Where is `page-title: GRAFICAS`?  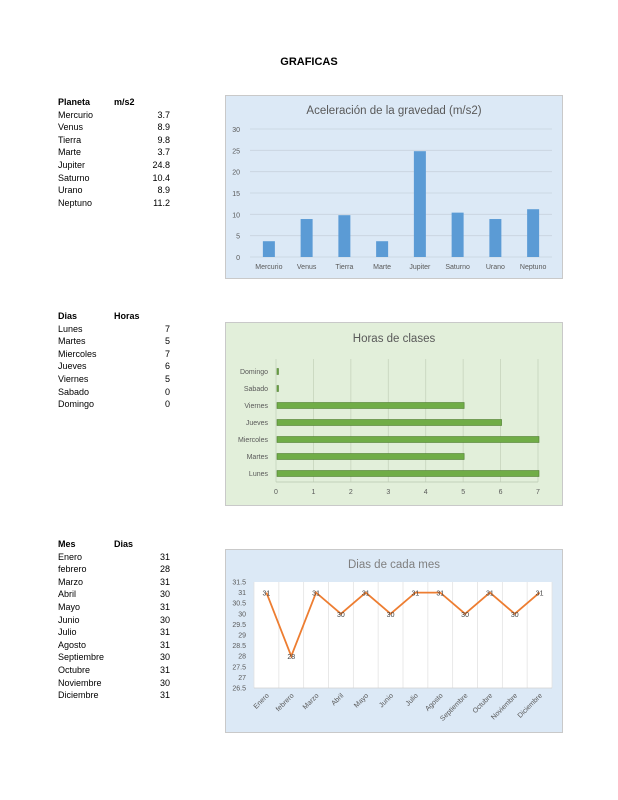 page-title: GRAFICAS is located at coordinates (309, 62).